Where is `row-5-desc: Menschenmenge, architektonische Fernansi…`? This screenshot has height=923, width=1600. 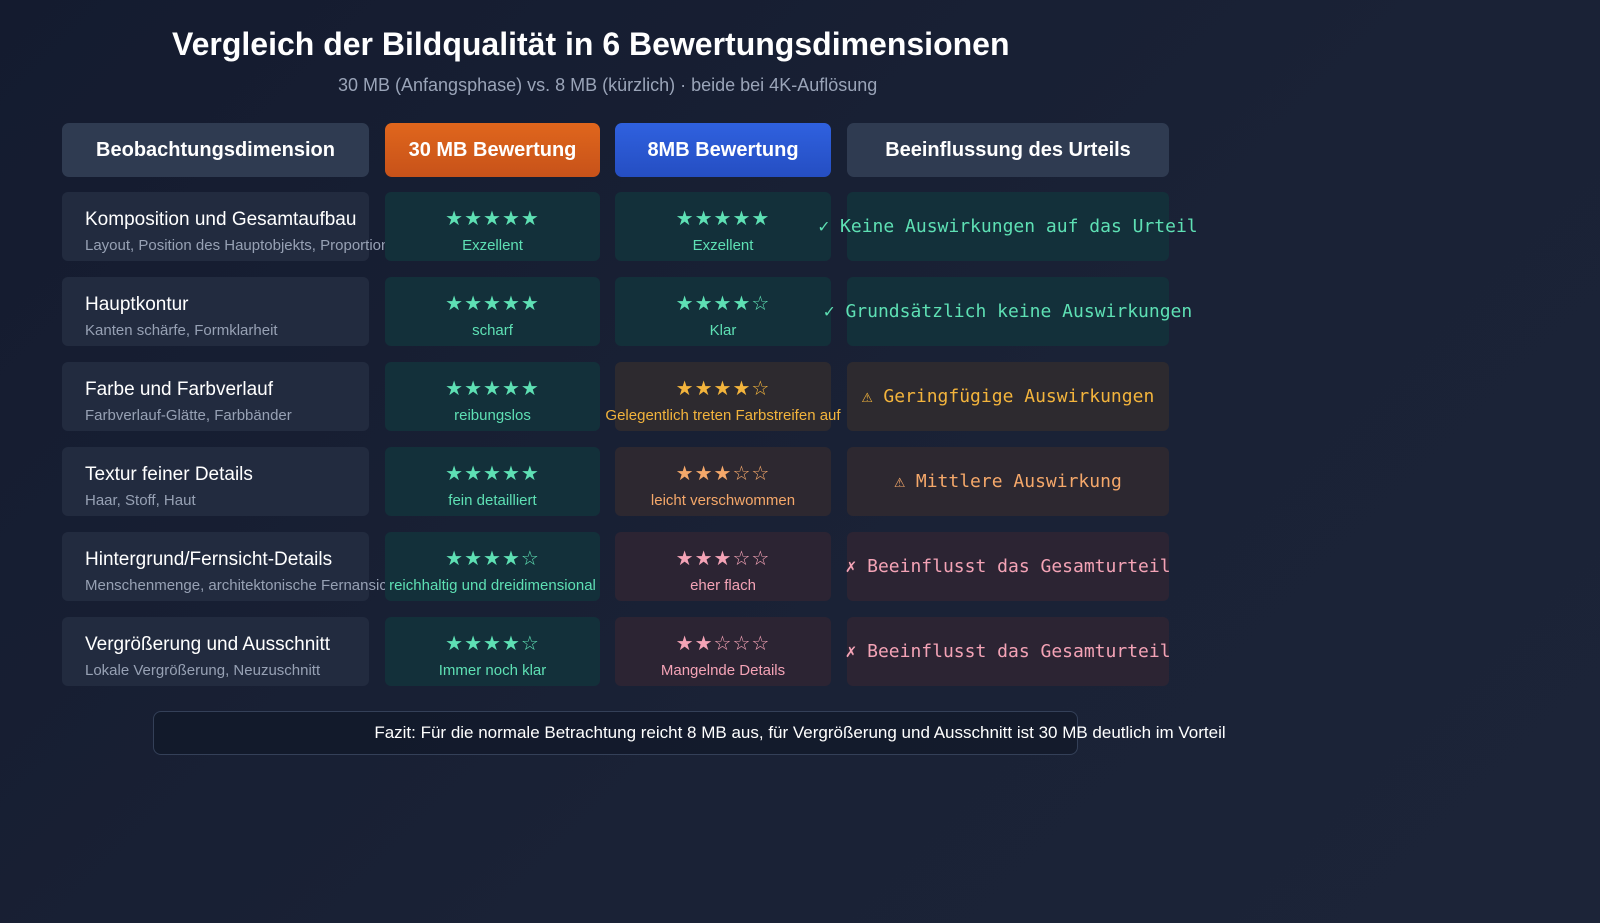
row-5-desc: Menschenmenge, architektonische Fernansi… is located at coordinates (242, 585).